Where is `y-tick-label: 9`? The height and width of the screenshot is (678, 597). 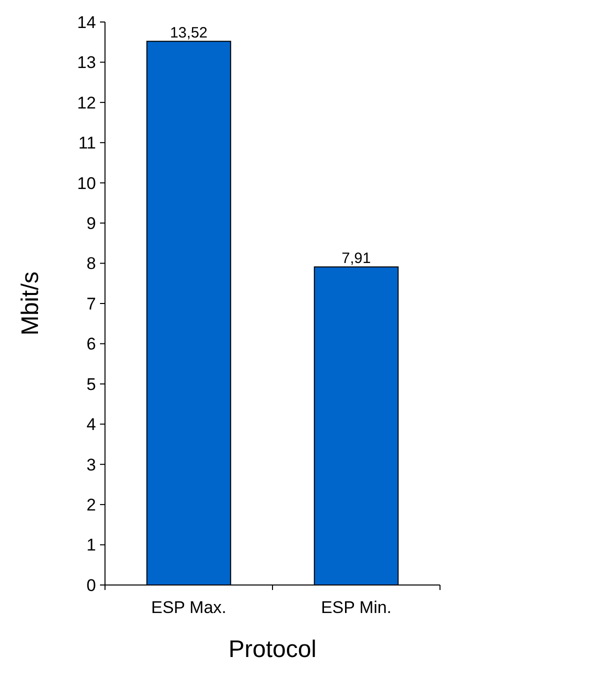 y-tick-label: 9 is located at coordinates (91, 224).